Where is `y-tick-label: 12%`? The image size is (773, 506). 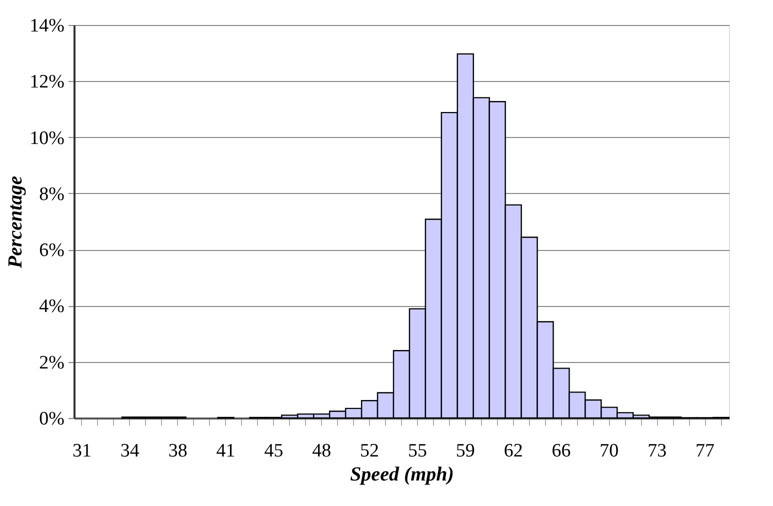
y-tick-label: 12% is located at coordinates (47, 82).